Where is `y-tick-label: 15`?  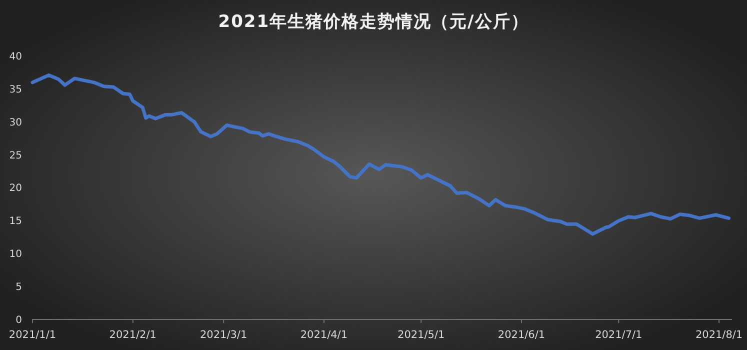 y-tick-label: 15 is located at coordinates (15, 222).